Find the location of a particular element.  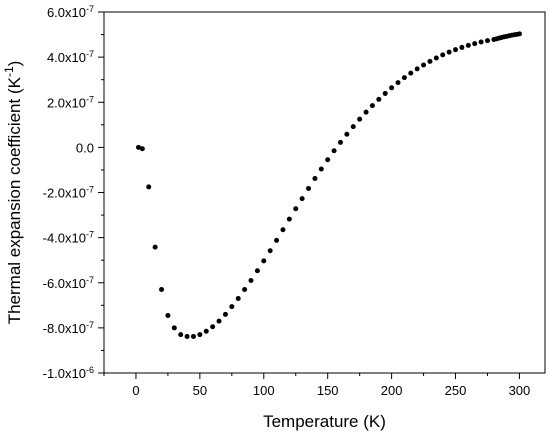

y-axis-title-sup: -1 is located at coordinates (9, 71).